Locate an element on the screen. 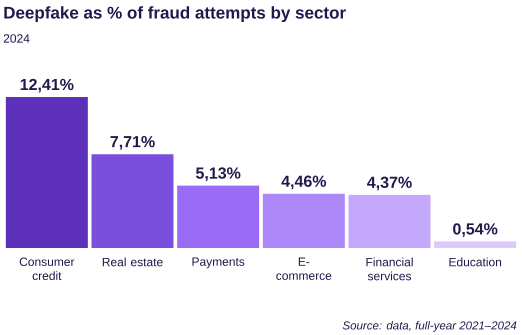 The image size is (522, 335). x-tick-label: Real estate is located at coordinates (132, 262).